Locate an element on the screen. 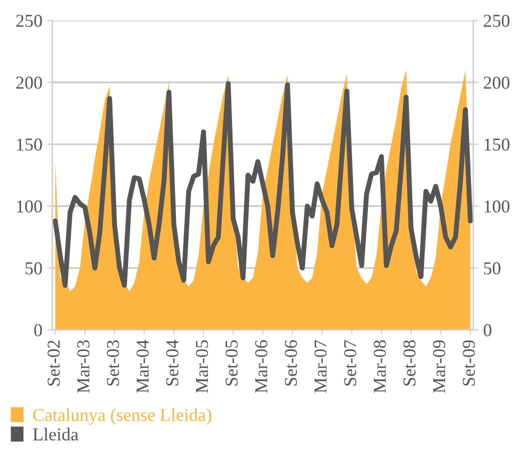 The height and width of the screenshot is (455, 523). x-tick-label: Set-09 is located at coordinates (468, 363).